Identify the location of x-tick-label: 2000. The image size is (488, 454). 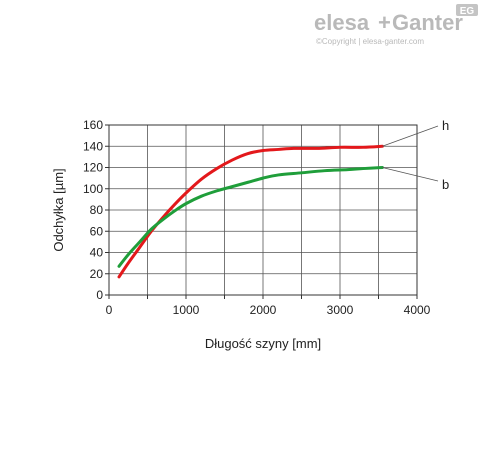
(263, 310).